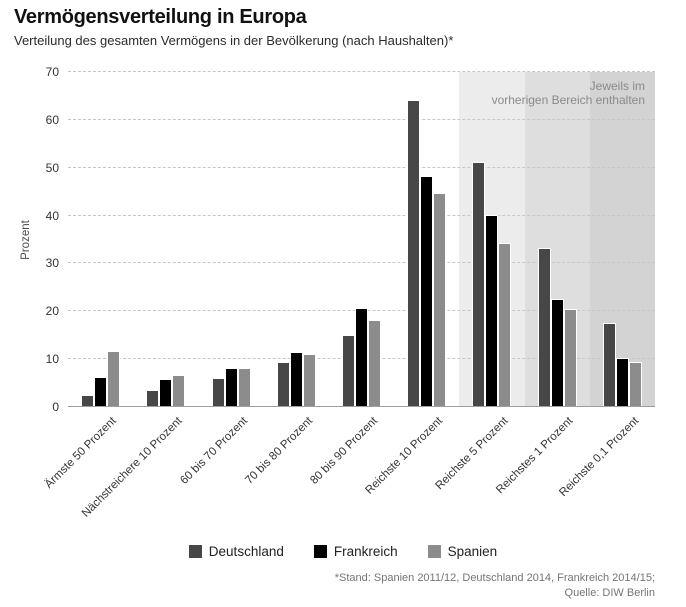 This screenshot has width=686, height=607. Describe the element at coordinates (365, 551) in the screenshot. I see `legend-label: Frankreich` at that location.